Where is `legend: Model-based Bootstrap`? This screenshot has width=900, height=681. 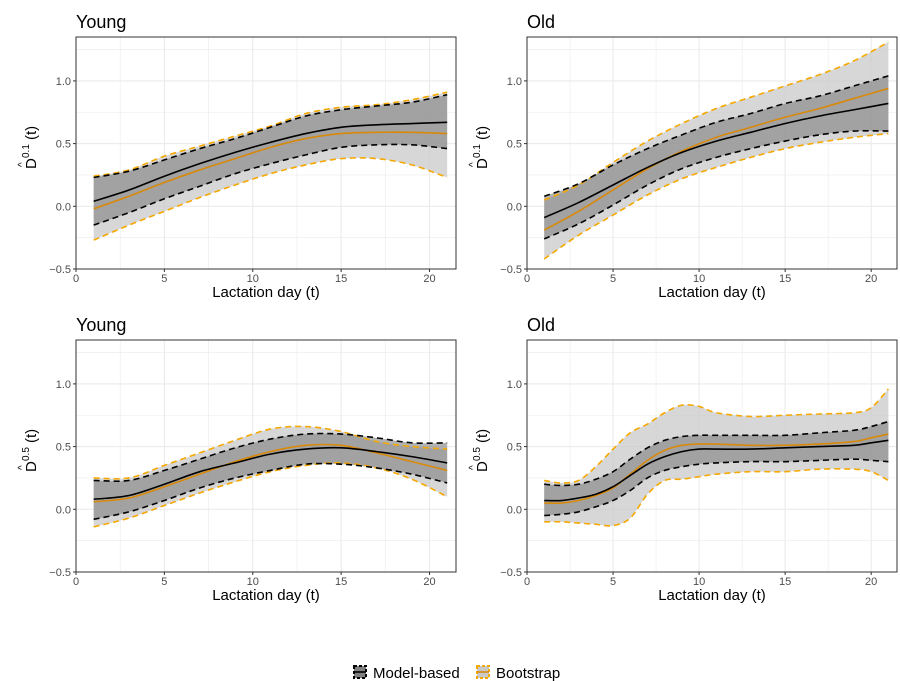 legend: Model-based Bootstrap is located at coordinates (456, 673).